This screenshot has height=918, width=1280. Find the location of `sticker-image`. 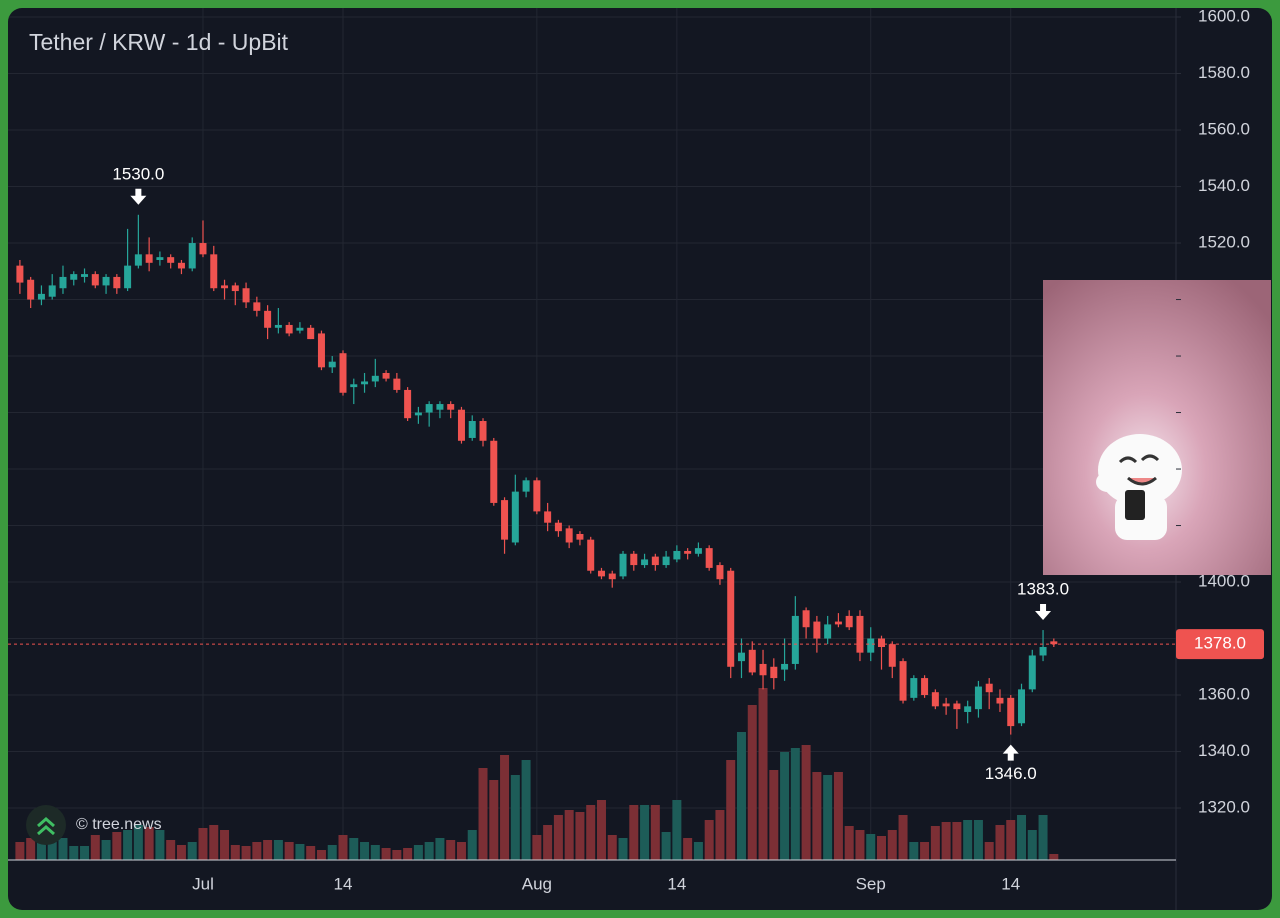

sticker-image is located at coordinates (1157, 427).